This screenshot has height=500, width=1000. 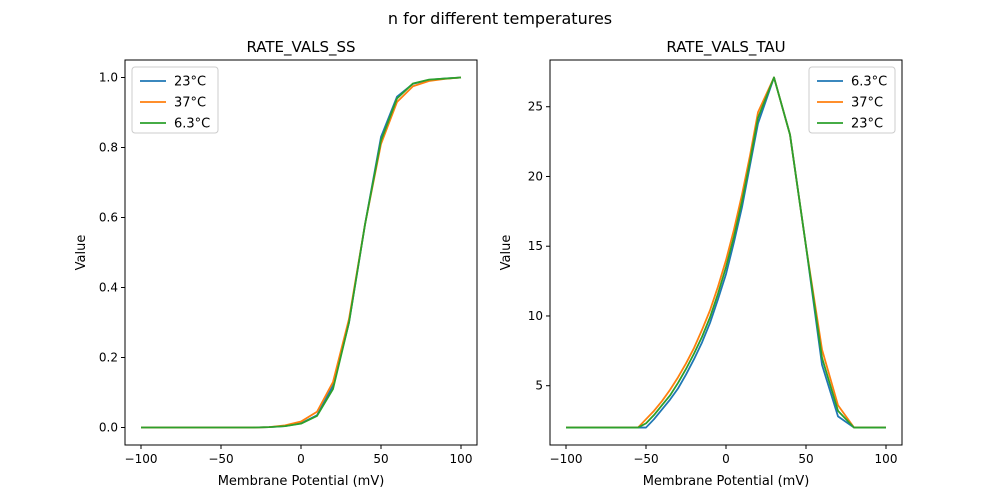 What do you see at coordinates (301, 481) in the screenshot?
I see `chart-1-x-axis-label: Membrane Potential (mV)` at bounding box center [301, 481].